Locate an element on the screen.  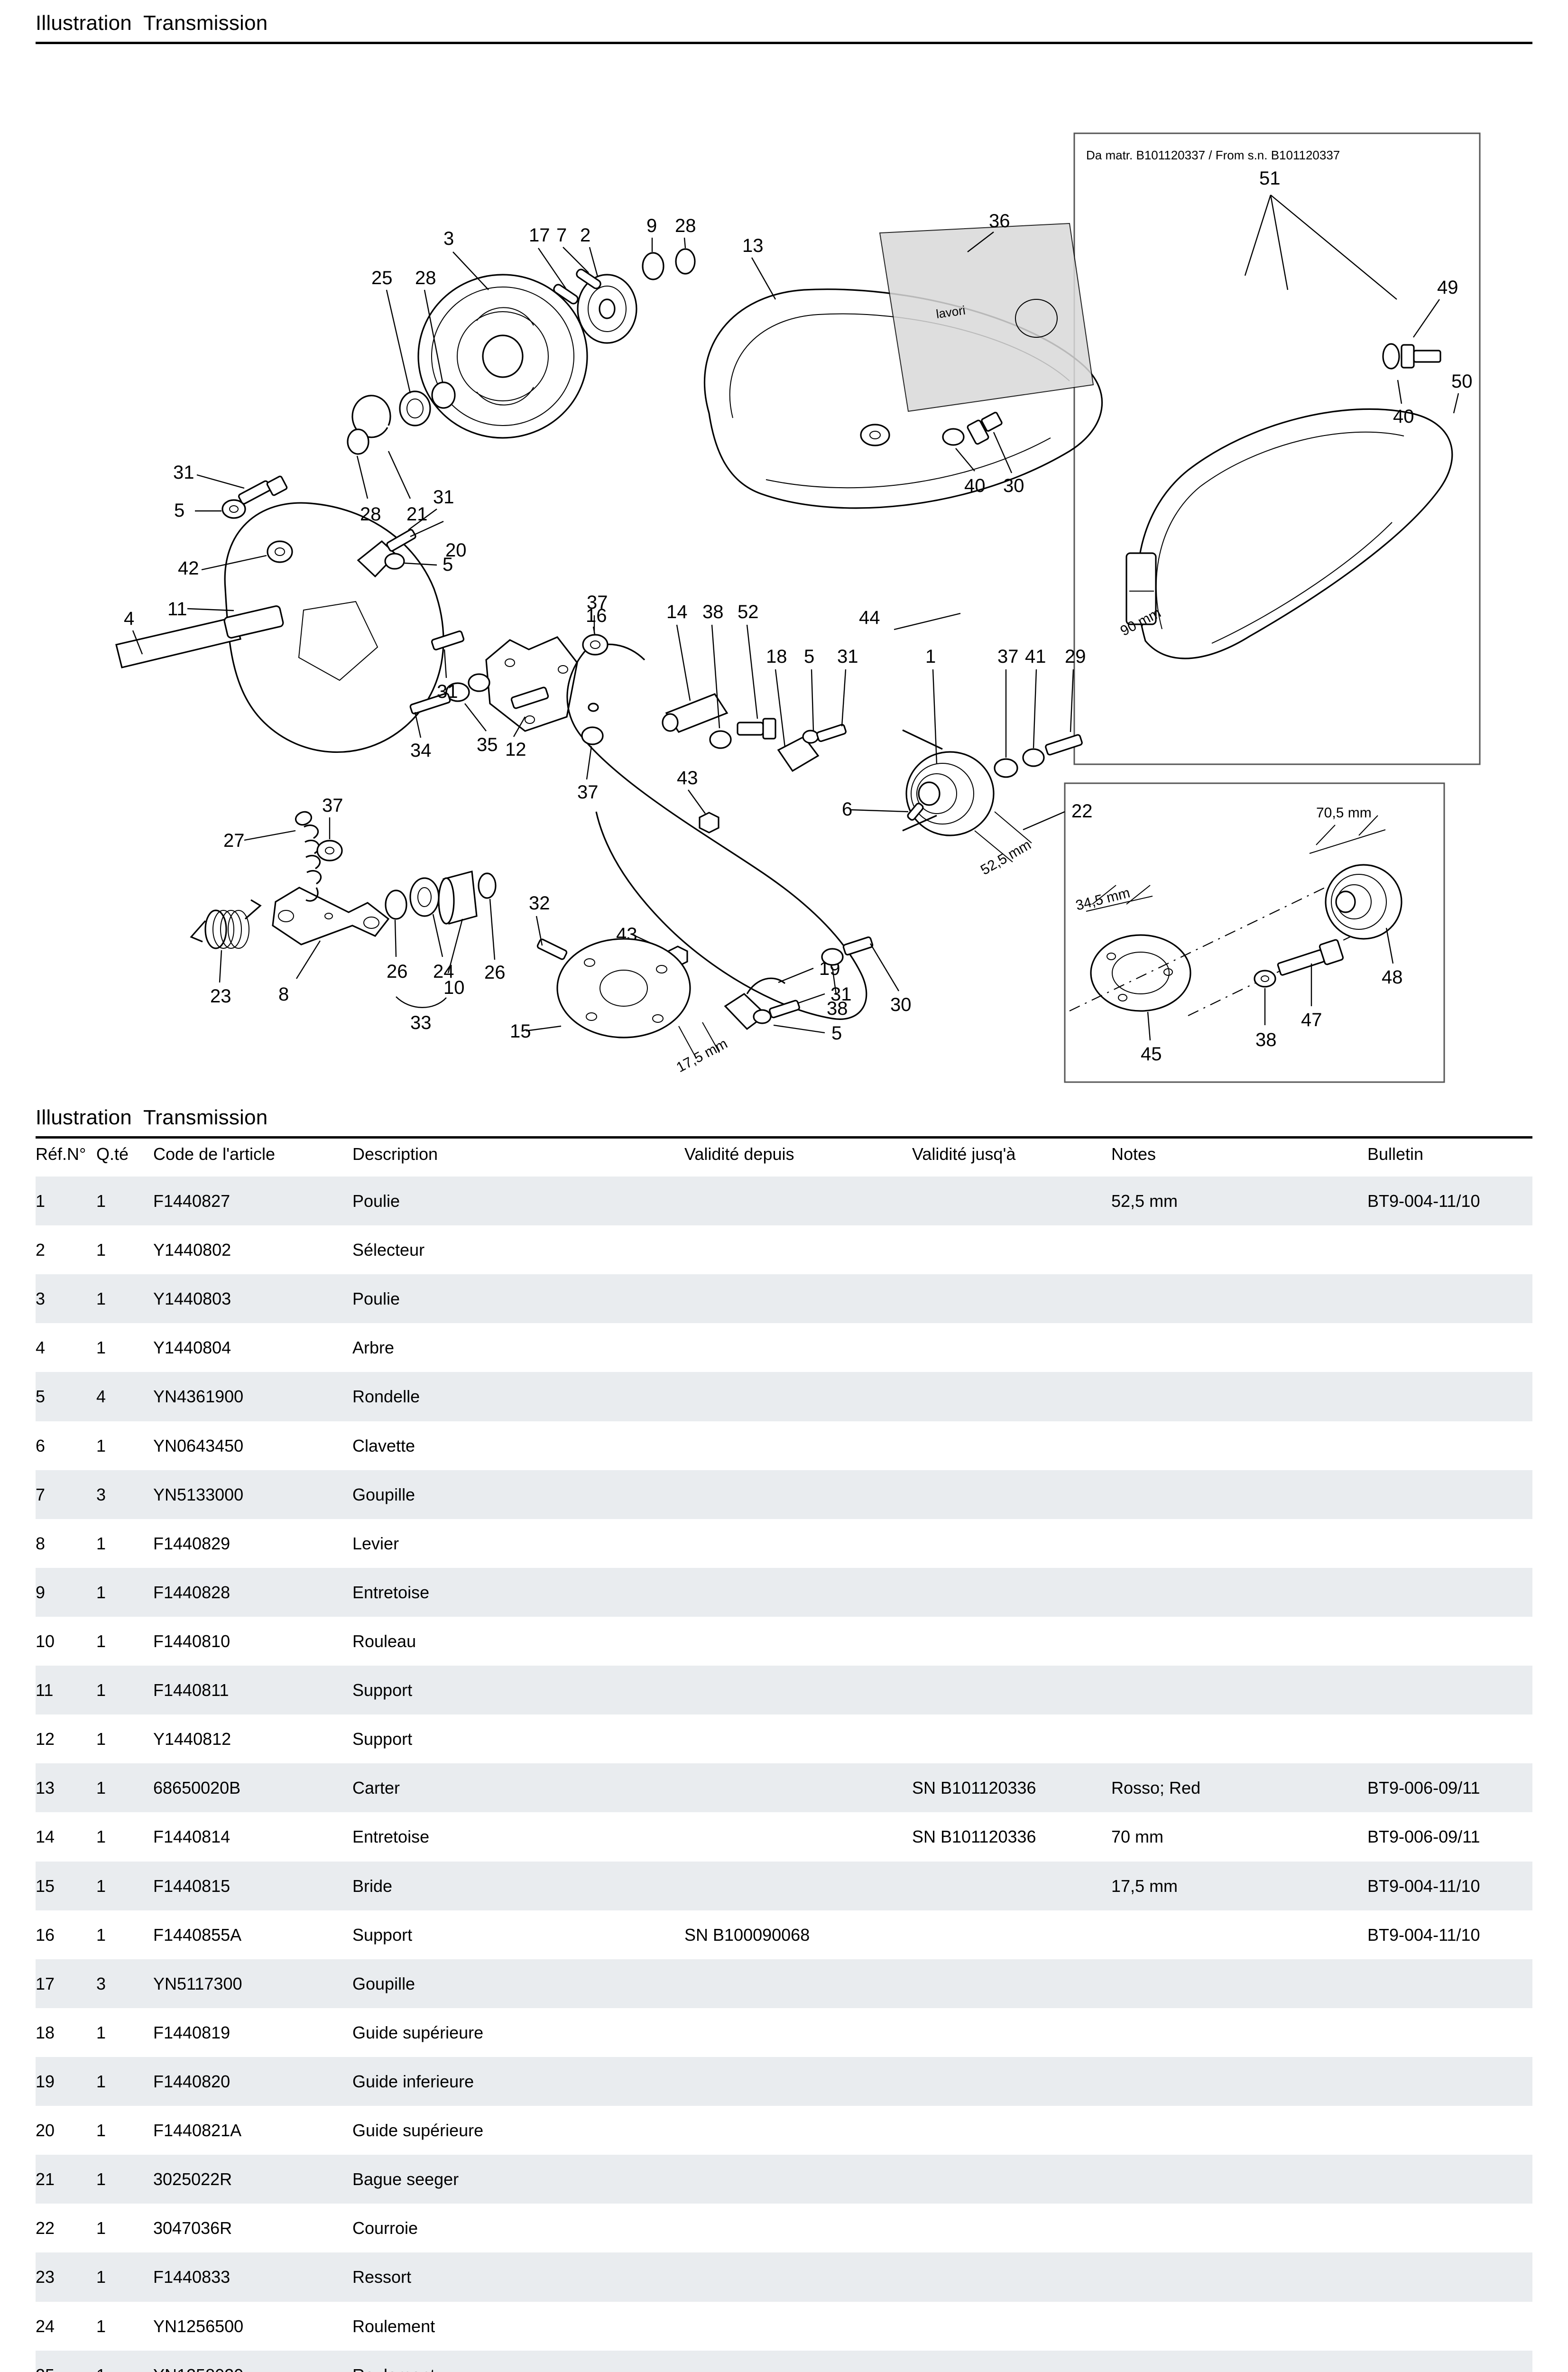
table-row: 1 1 F1440827 Poulie 52,5 mm BT9-004-11/10 is located at coordinates (784, 1201).